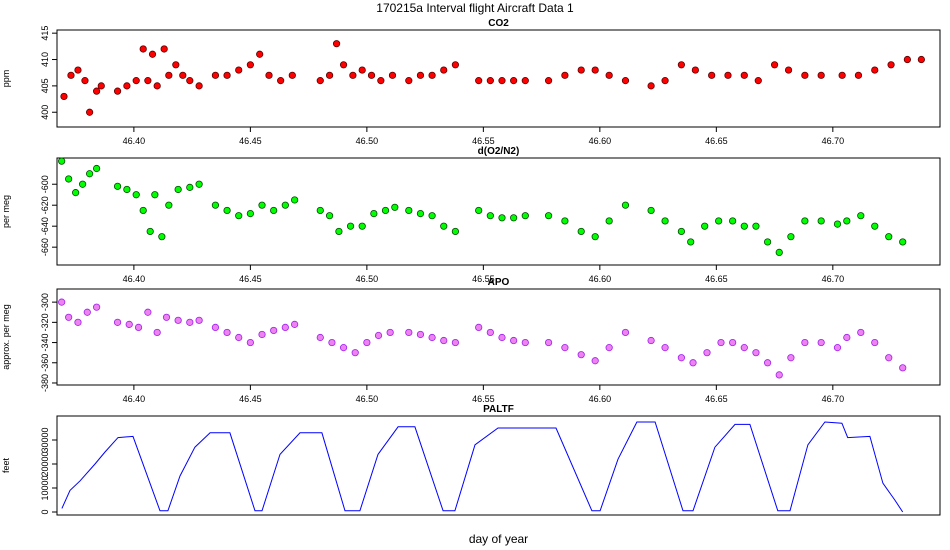 This screenshot has height=550, width=950. I want to click on y-axis-label: ppm, so click(6, 79).